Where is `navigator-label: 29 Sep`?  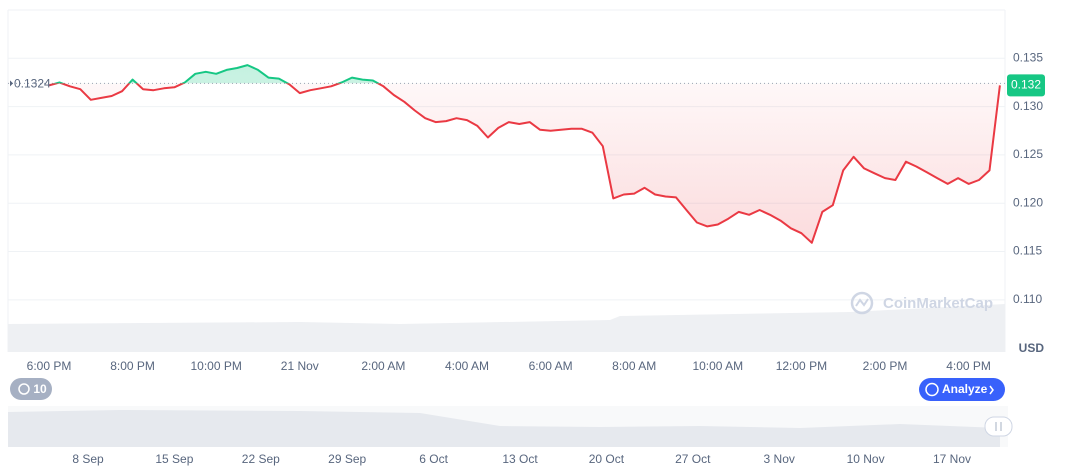 navigator-label: 29 Sep is located at coordinates (347, 459).